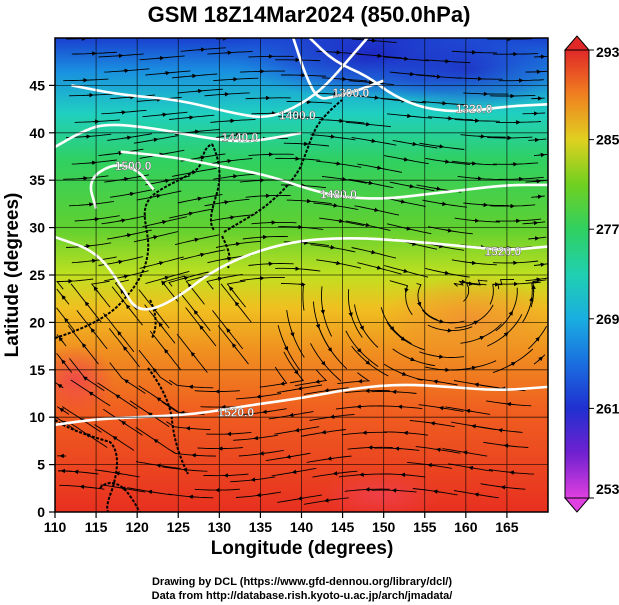 This screenshot has width=619, height=605. What do you see at coordinates (220, 527) in the screenshot?
I see `x-tick-label: 130` at bounding box center [220, 527].